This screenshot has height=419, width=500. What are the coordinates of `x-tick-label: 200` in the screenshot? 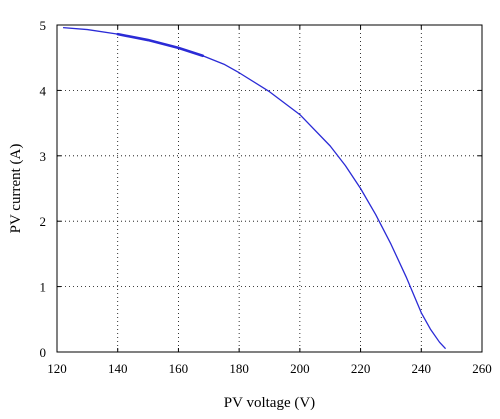 It's located at (300, 368).